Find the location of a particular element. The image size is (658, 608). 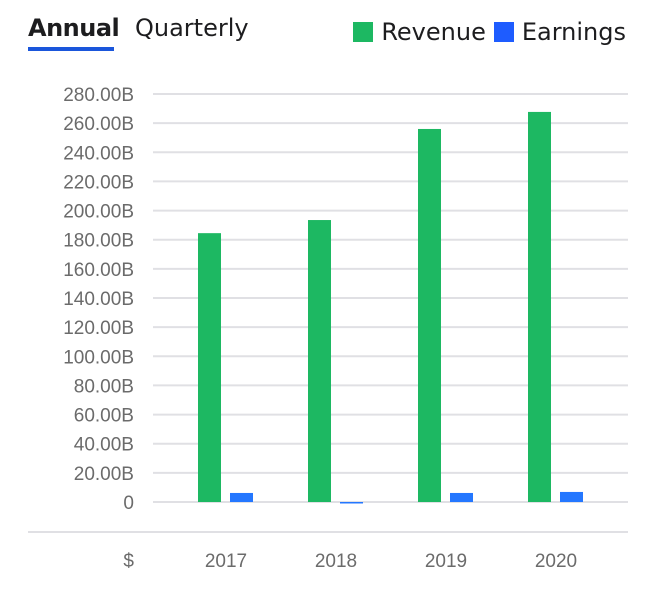

y-tick-label: 40.00B is located at coordinates (104, 445).